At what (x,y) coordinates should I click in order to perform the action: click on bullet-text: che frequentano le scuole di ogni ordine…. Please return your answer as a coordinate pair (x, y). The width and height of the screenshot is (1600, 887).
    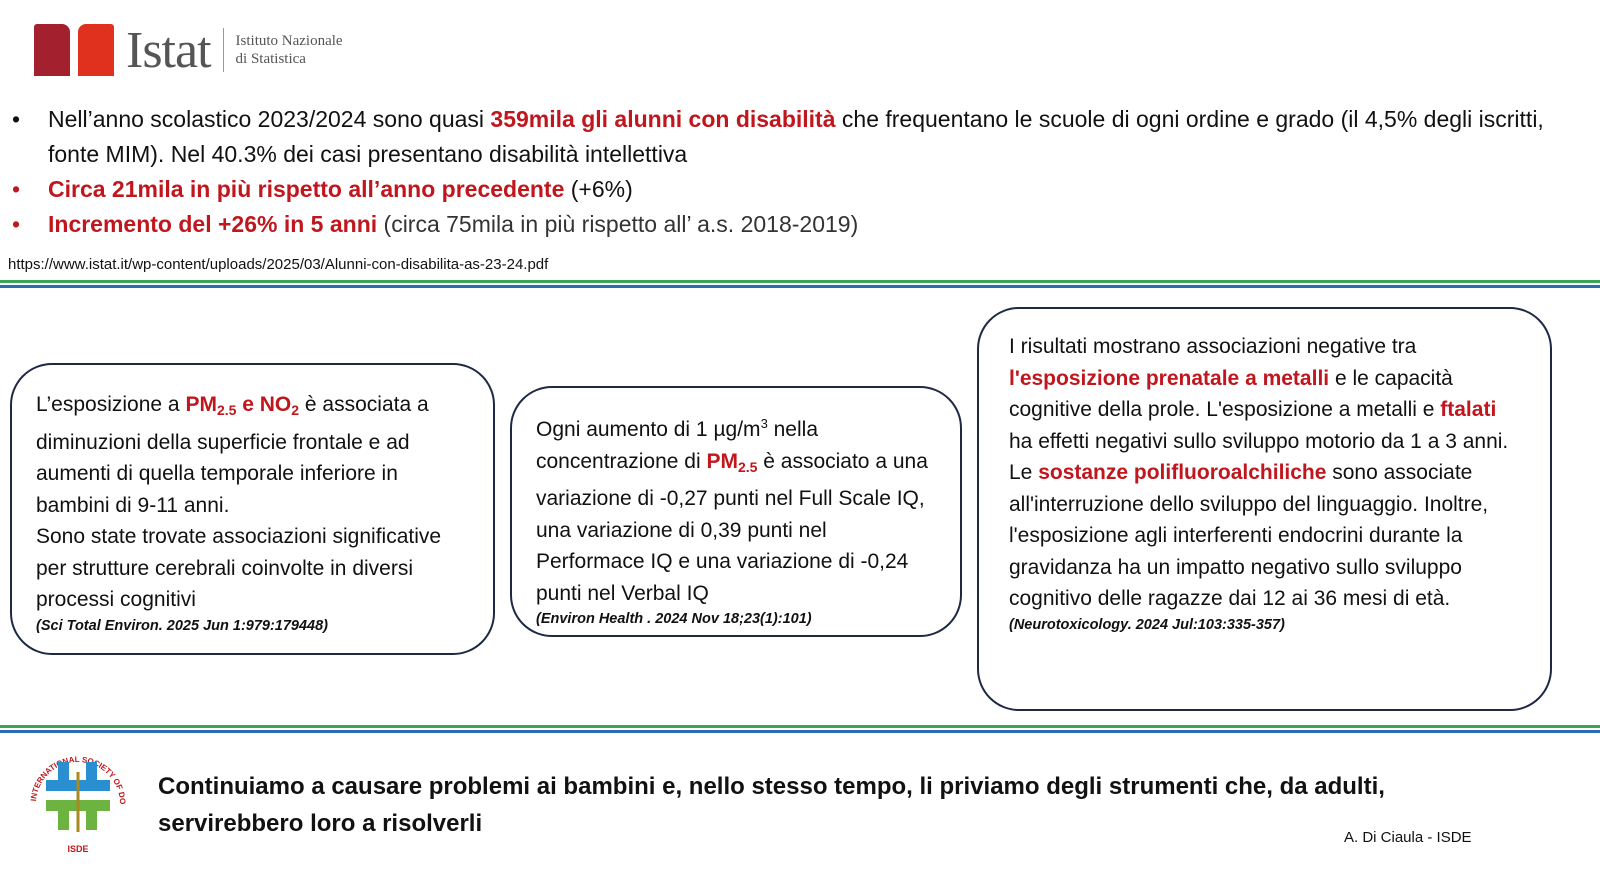
    Looking at the image, I should click on (796, 136).